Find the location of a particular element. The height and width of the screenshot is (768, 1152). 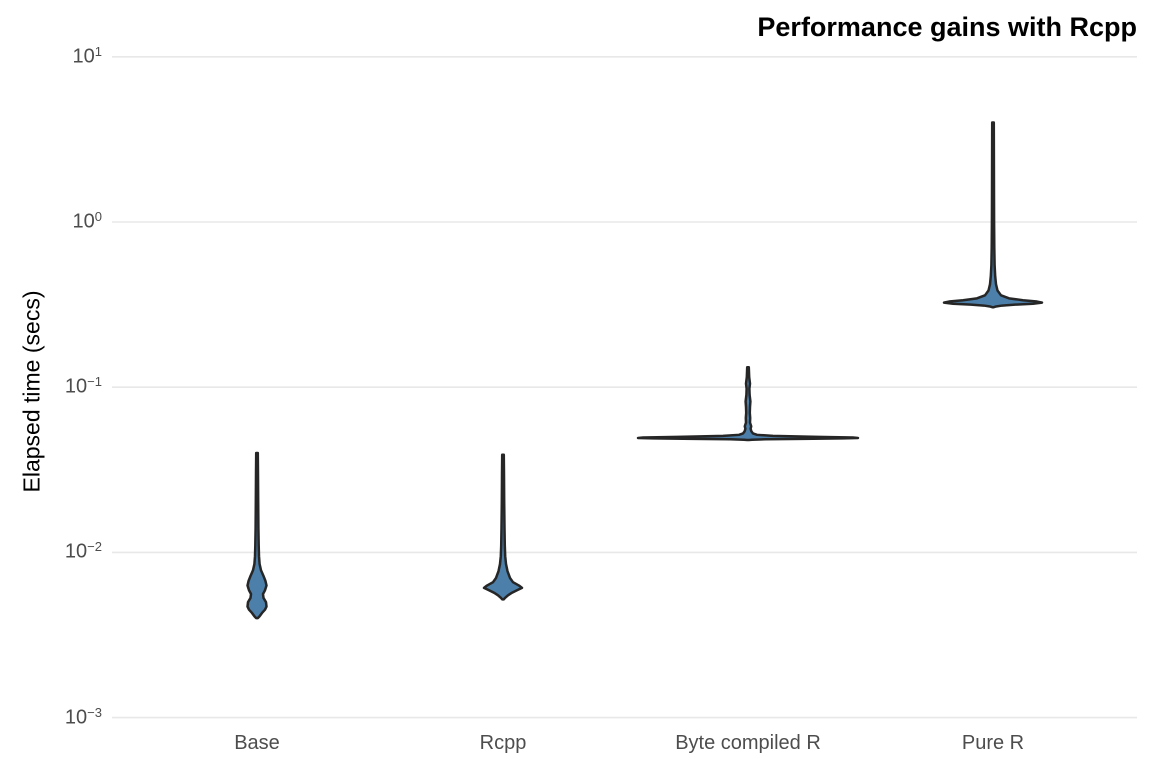

y-tick-label-10e−2: 10⁻² is located at coordinates (83, 551).